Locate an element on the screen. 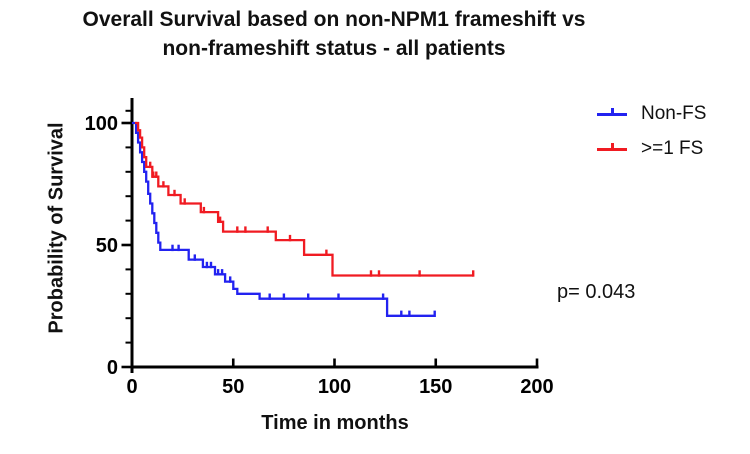 This screenshot has height=454, width=750. legend: Non-FS >=1 FS is located at coordinates (651, 138).